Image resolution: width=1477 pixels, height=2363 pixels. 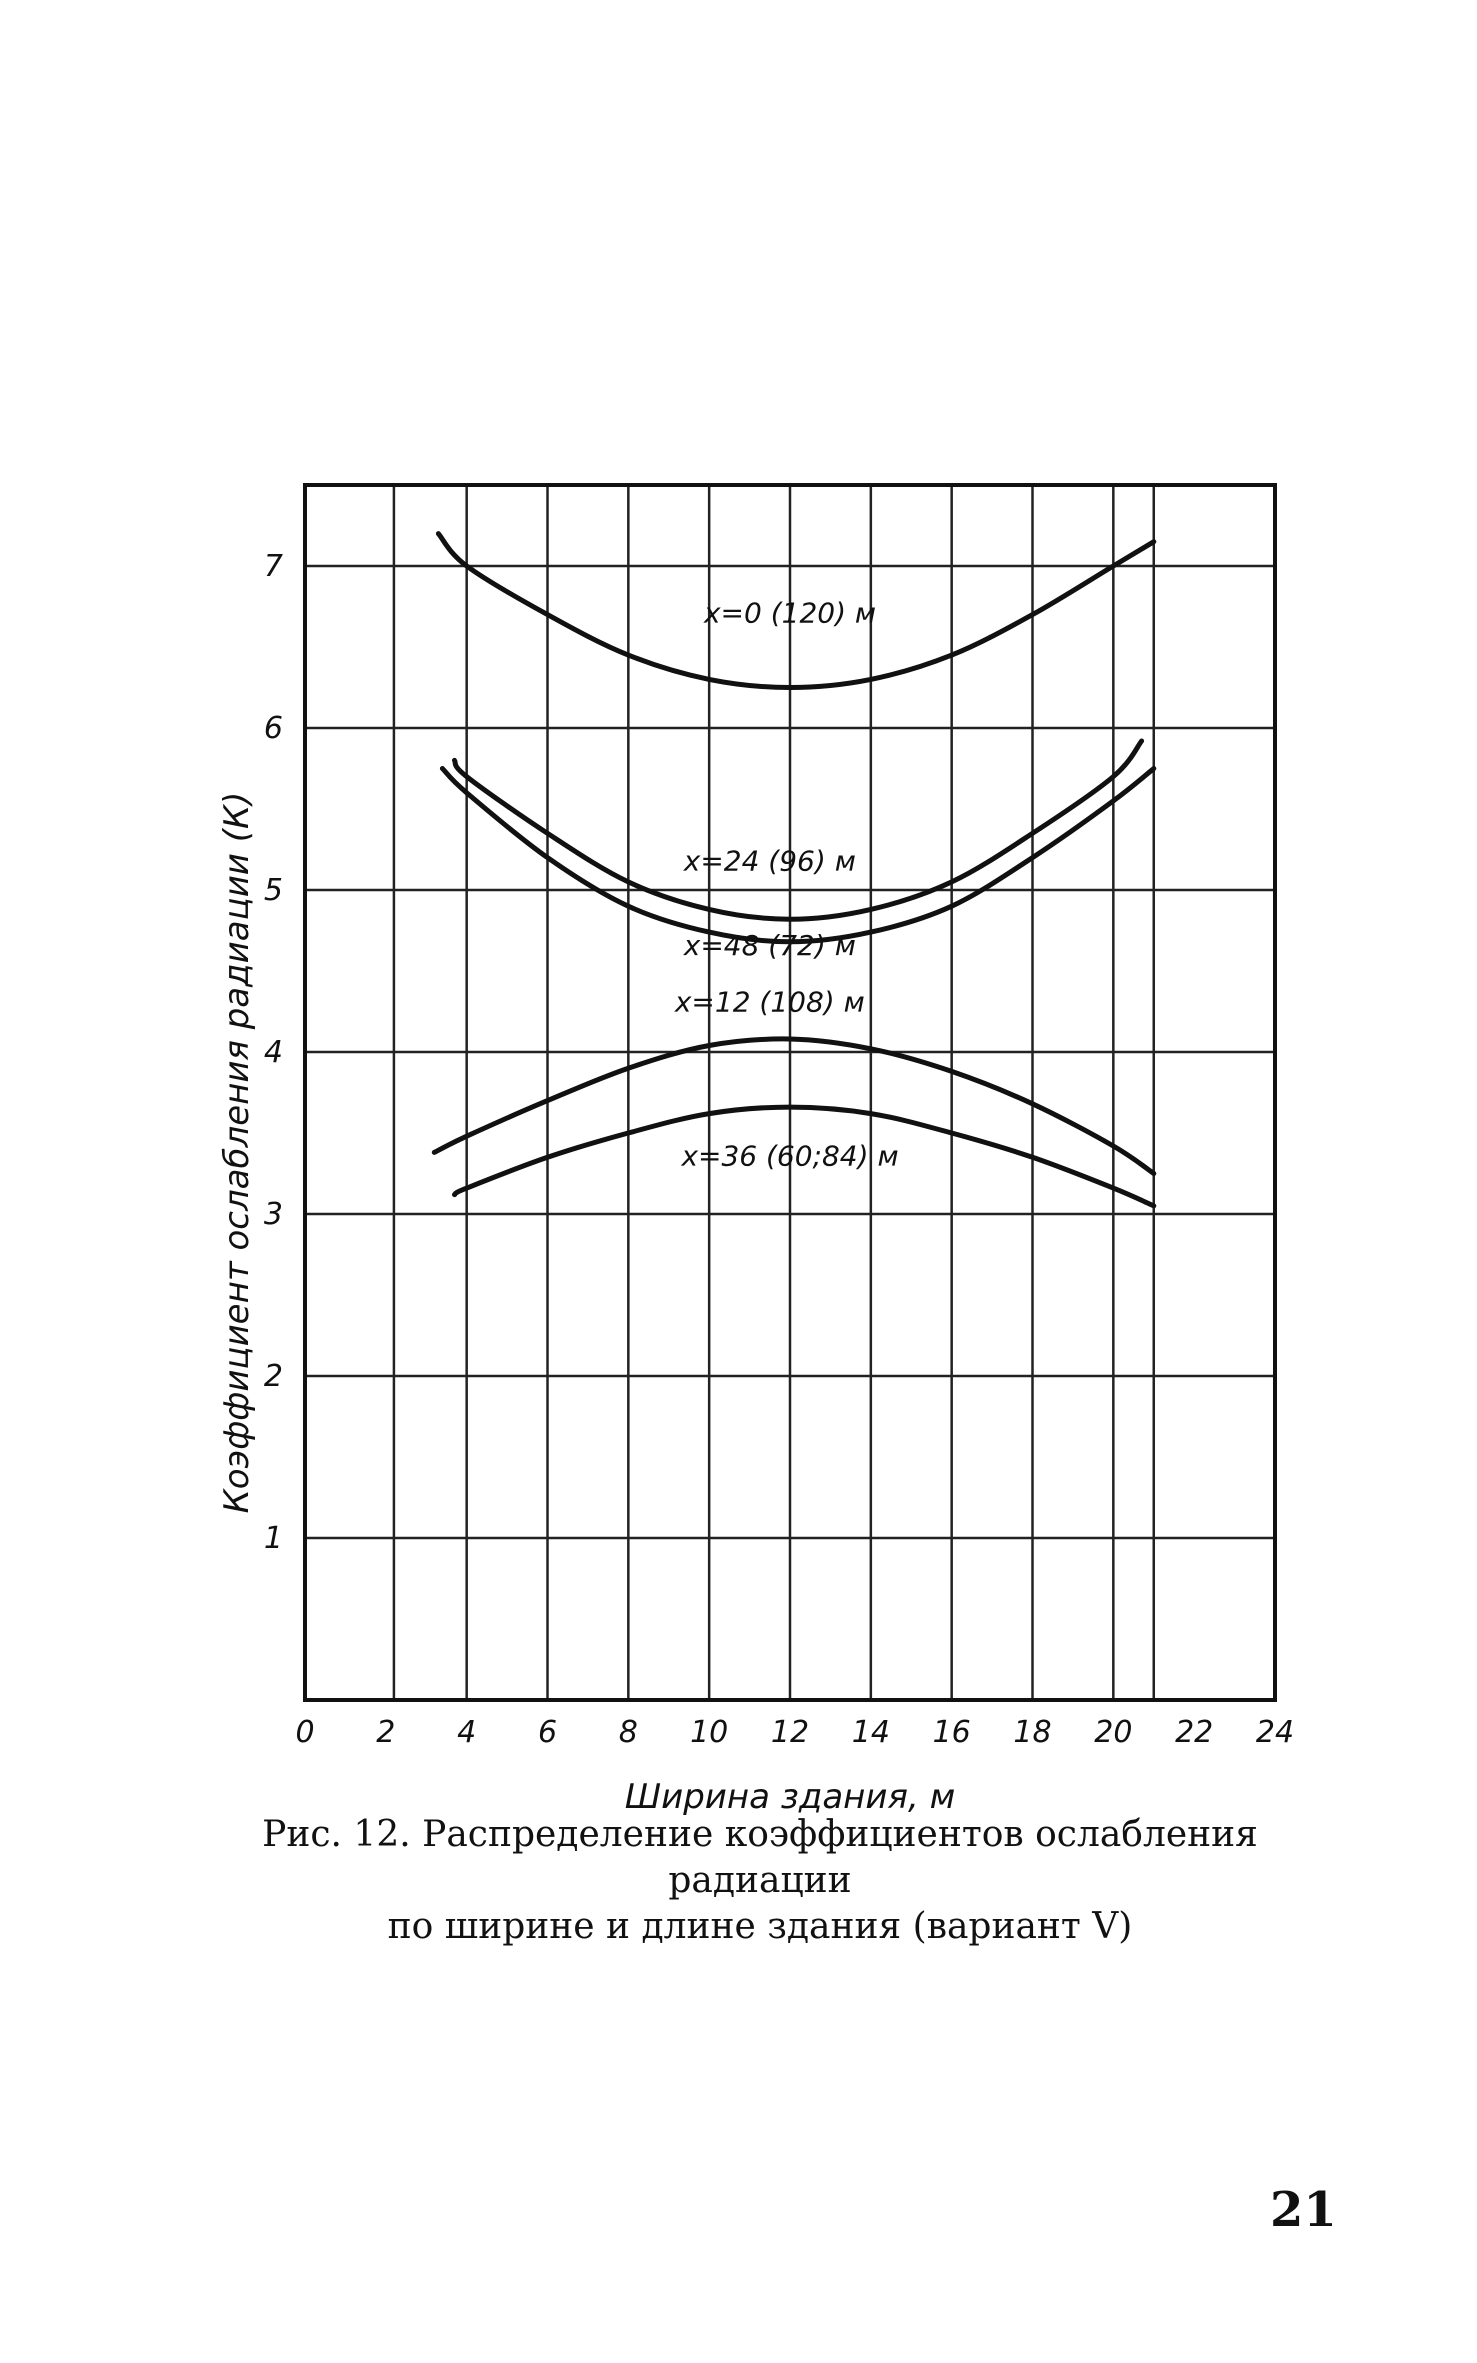 What do you see at coordinates (273, 890) in the screenshot?
I see `y-tick-label: 5` at bounding box center [273, 890].